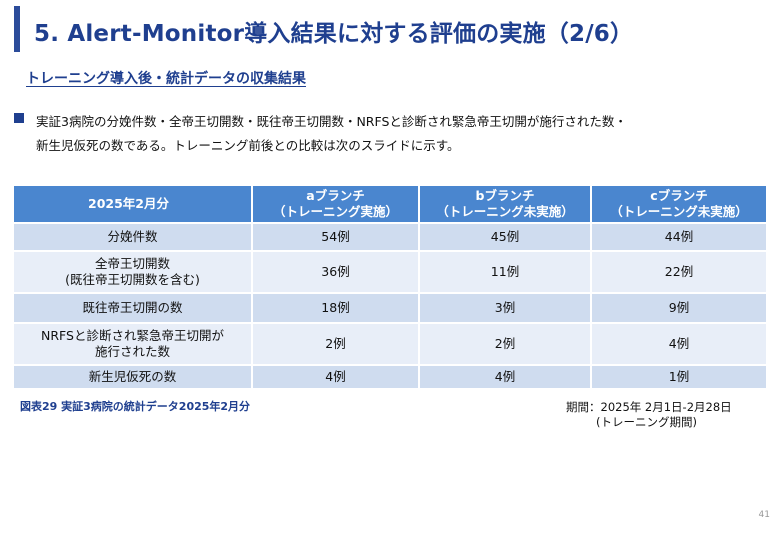 The image size is (780, 540). I want to click on row-label: NRFSと診断され緊急帝王切開が 施行された数, so click(132, 344).